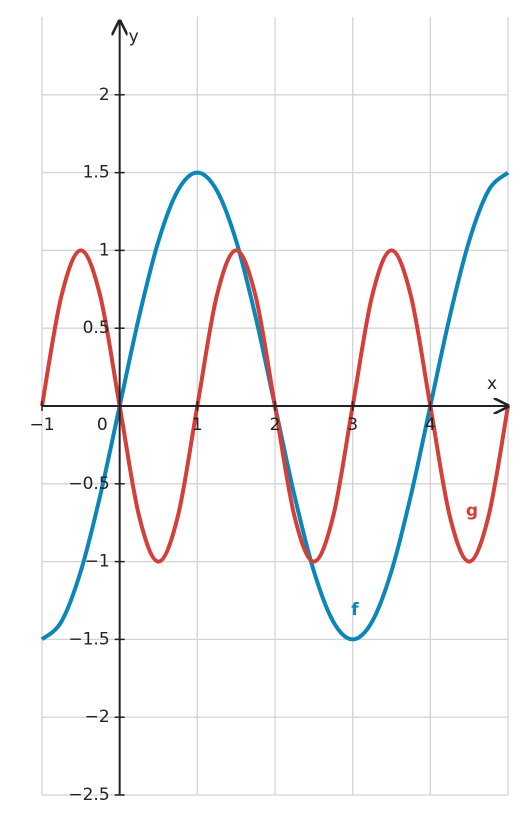  I want to click on x-tick-label: 4, so click(430, 425).